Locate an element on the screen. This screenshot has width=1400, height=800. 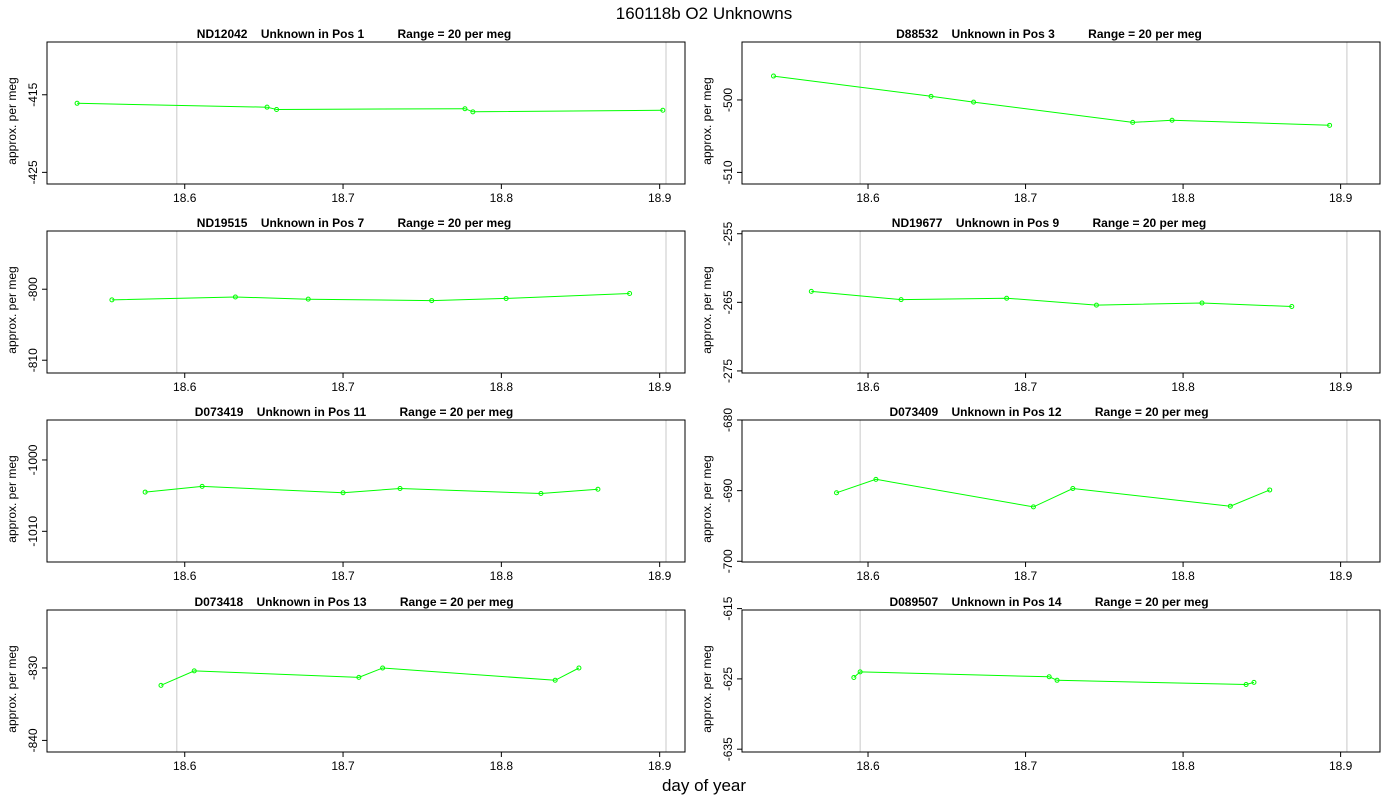
y-tick-label: -415 is located at coordinates (33, 94).